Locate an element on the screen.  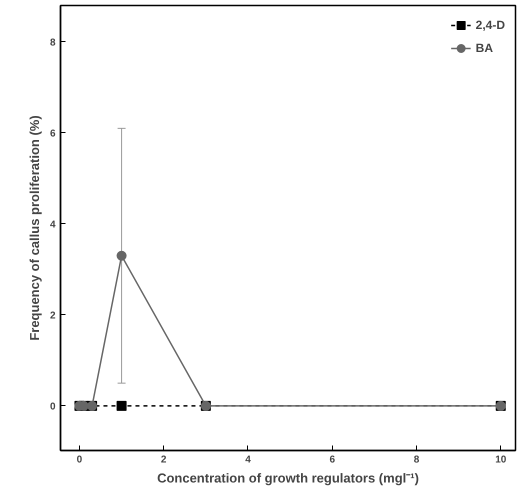
x-tick-label: 2 is located at coordinates (163, 460).